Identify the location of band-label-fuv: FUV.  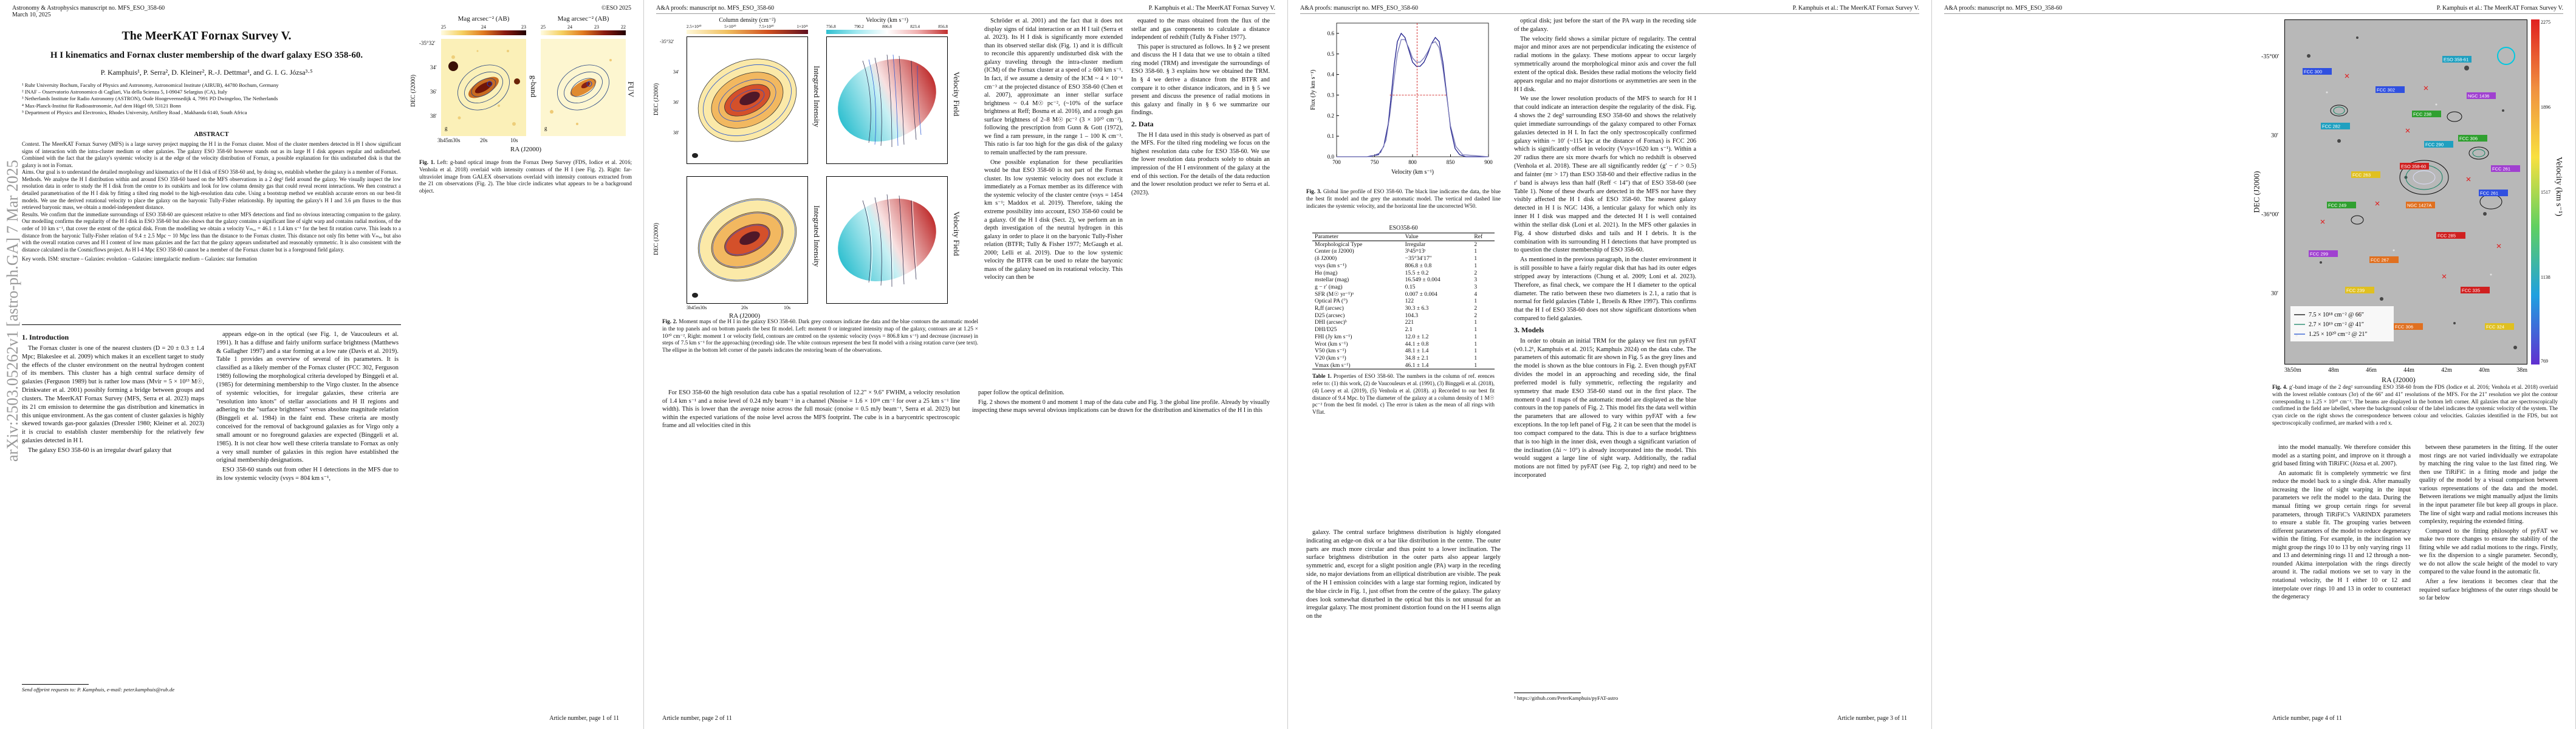
(630, 90).